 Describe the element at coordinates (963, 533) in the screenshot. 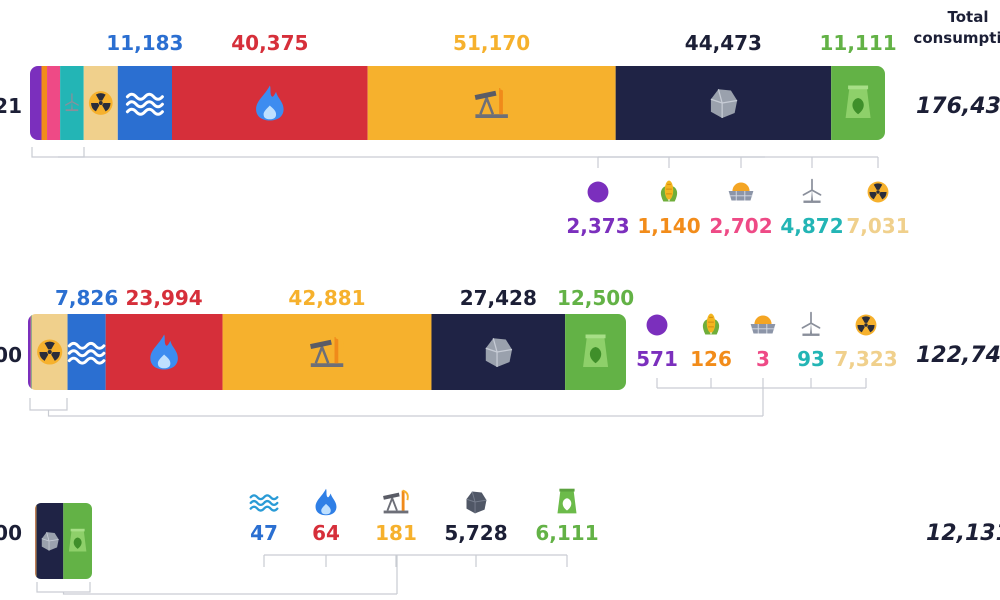

I see `total-value: 12,131` at that location.